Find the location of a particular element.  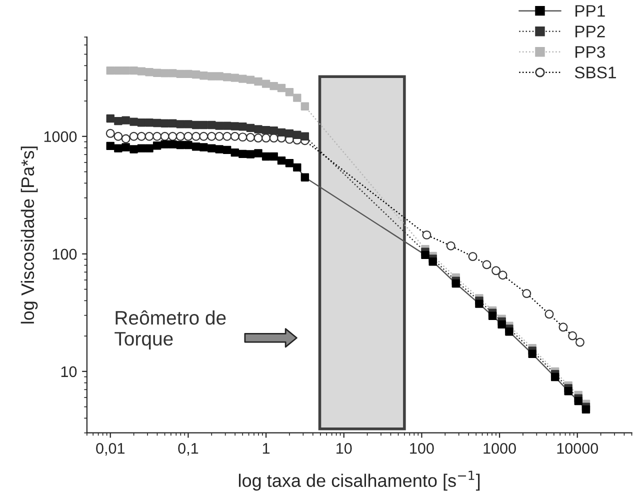

x-tick-label: 0,01 is located at coordinates (110, 449).